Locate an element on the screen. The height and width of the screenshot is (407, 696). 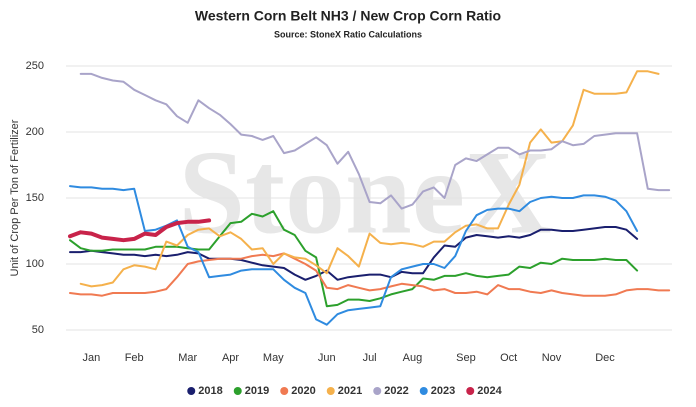
legend-label: 2024 is located at coordinates (489, 391).